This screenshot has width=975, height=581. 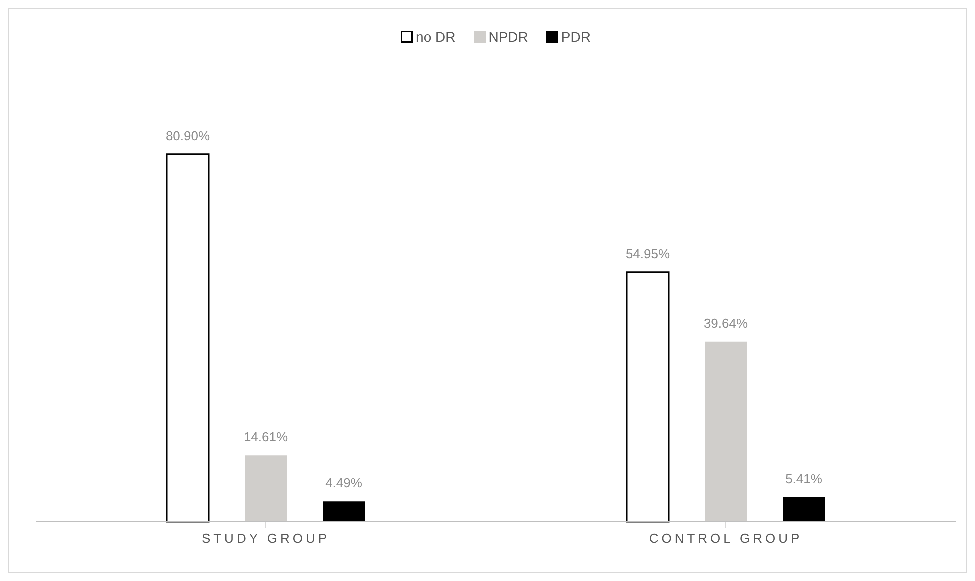 What do you see at coordinates (266, 538) in the screenshot?
I see `x-tick-label: STUDY GROUP` at bounding box center [266, 538].